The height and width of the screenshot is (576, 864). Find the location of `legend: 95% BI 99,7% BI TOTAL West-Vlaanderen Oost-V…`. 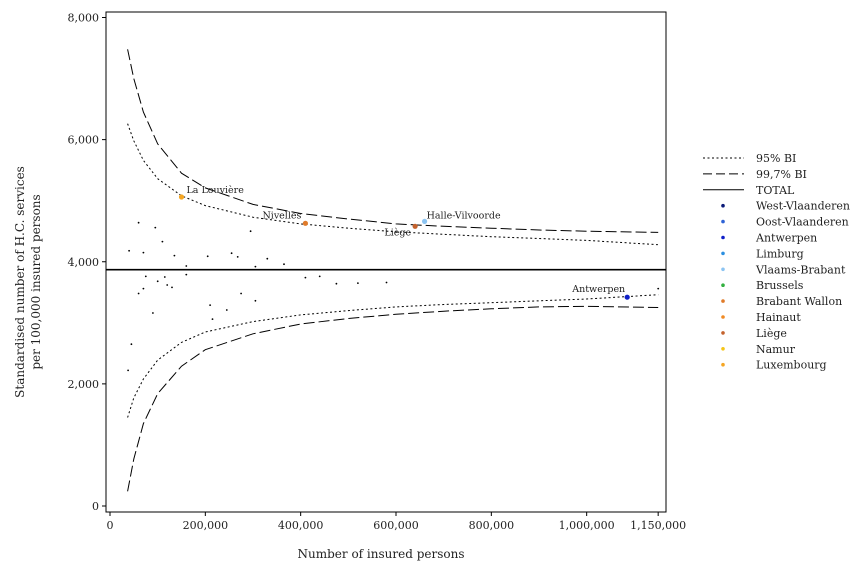

legend: 95% BI 99,7% BI TOTAL West-Vlaanderen Oost-V… is located at coordinates (776, 262).